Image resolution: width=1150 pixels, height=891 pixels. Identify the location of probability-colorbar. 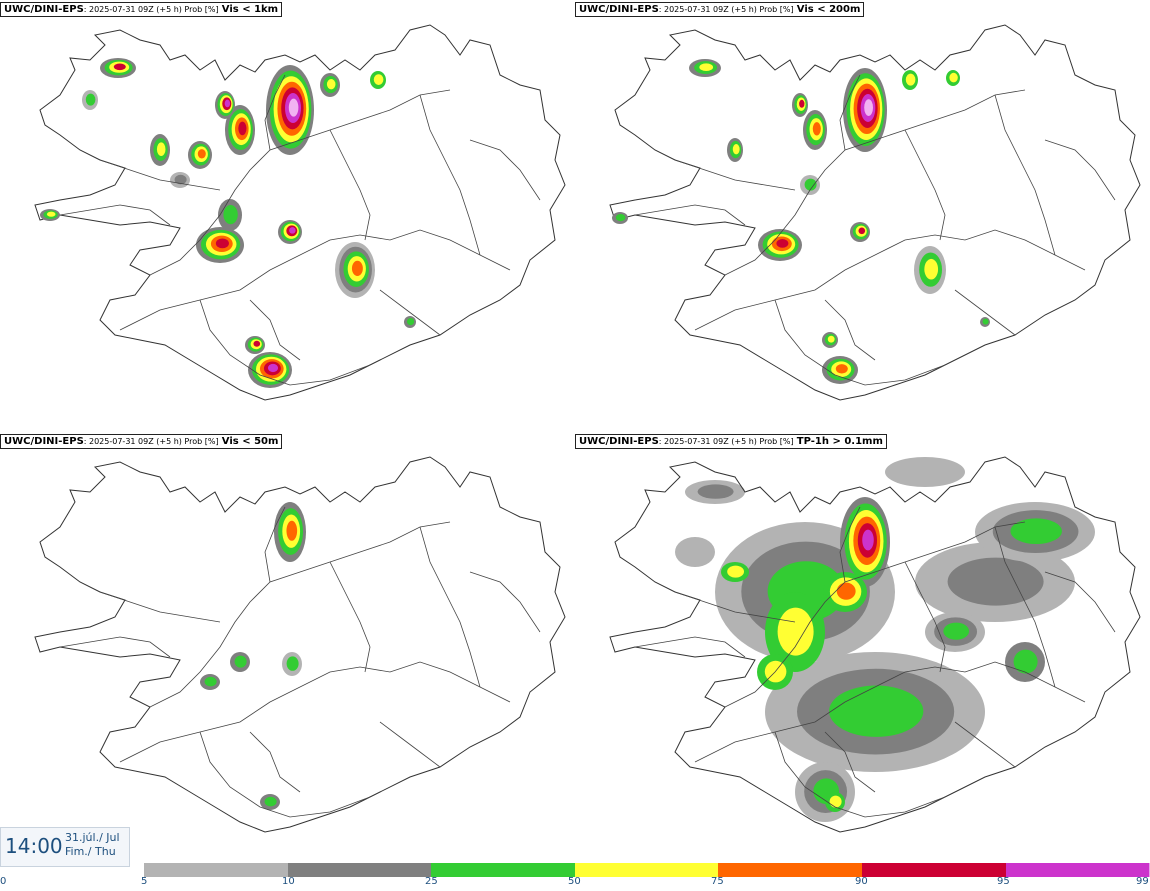
(647, 870).